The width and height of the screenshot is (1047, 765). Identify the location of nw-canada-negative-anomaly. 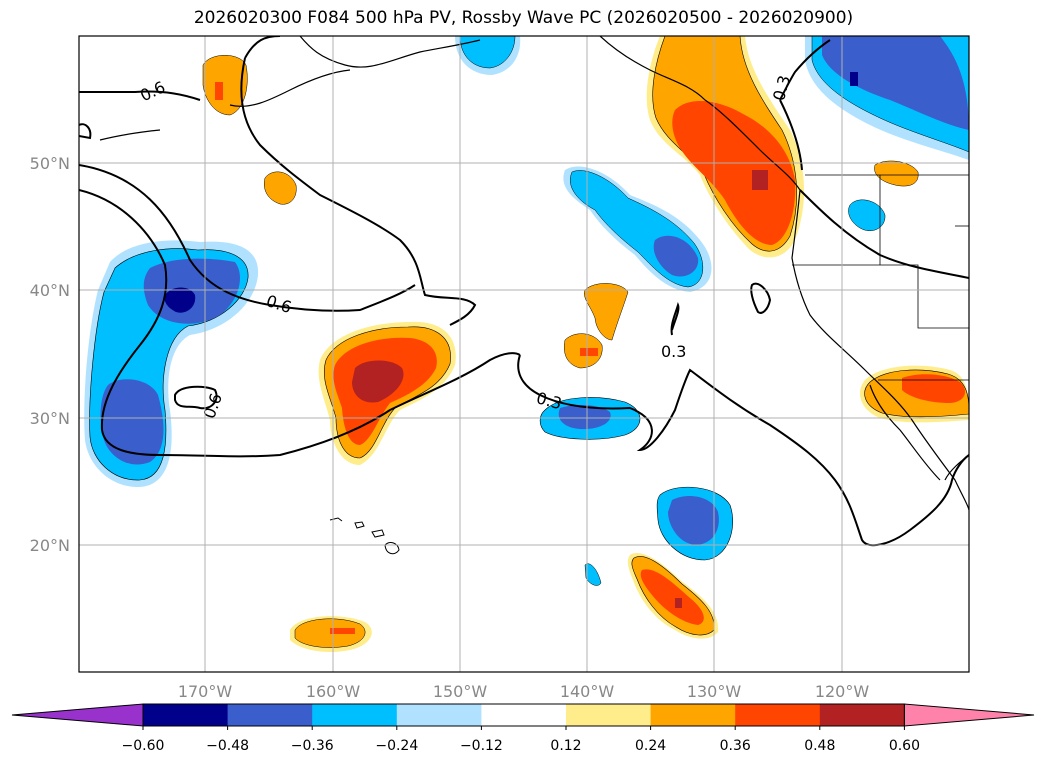
(887, 98).